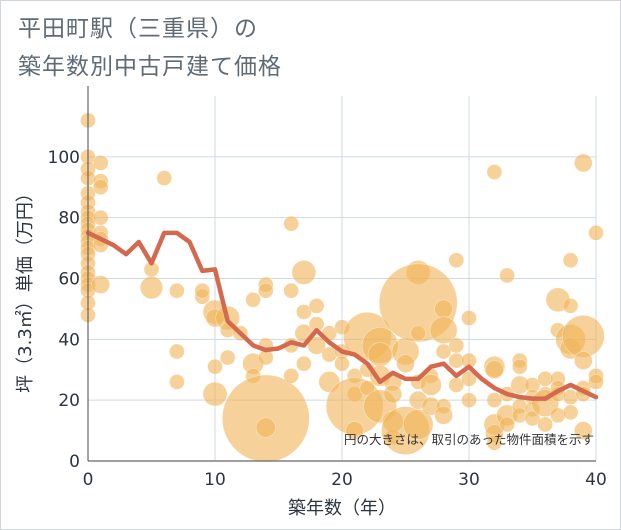  Describe the element at coordinates (74, 462) in the screenshot. I see `y-tick-label: 0` at that location.